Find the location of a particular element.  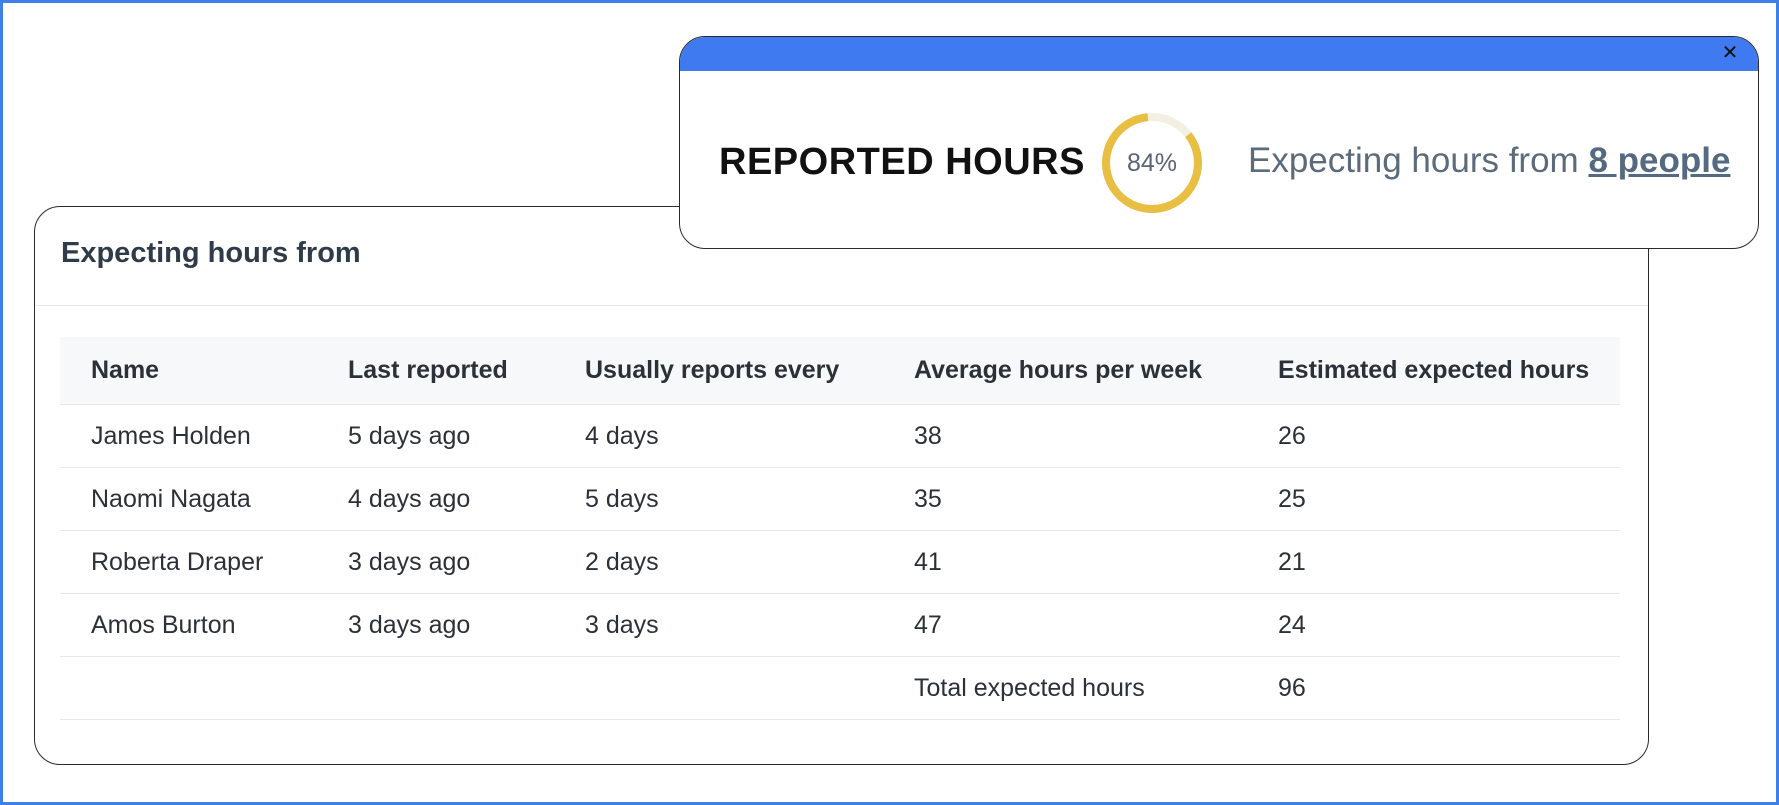

expecting-hours-prefix: Expecting hours from is located at coordinates (1418, 160).